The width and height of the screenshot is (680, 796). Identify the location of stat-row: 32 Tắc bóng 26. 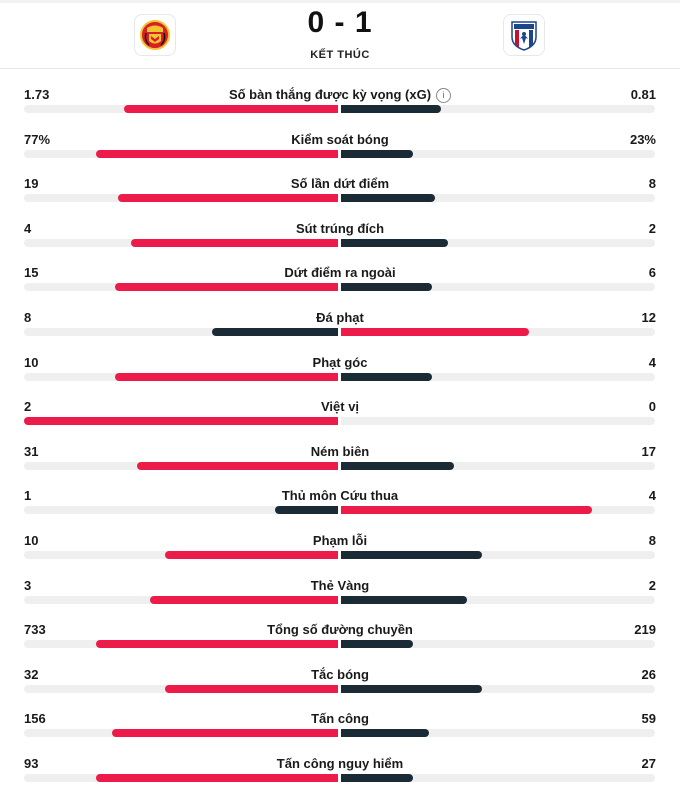
(340, 681).